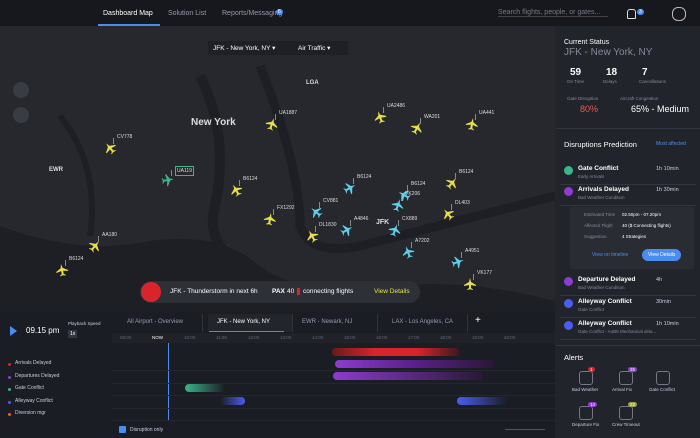 The height and width of the screenshot is (438, 700). What do you see at coordinates (446, 337) in the screenshot?
I see `time-label: 18:00` at bounding box center [446, 337].